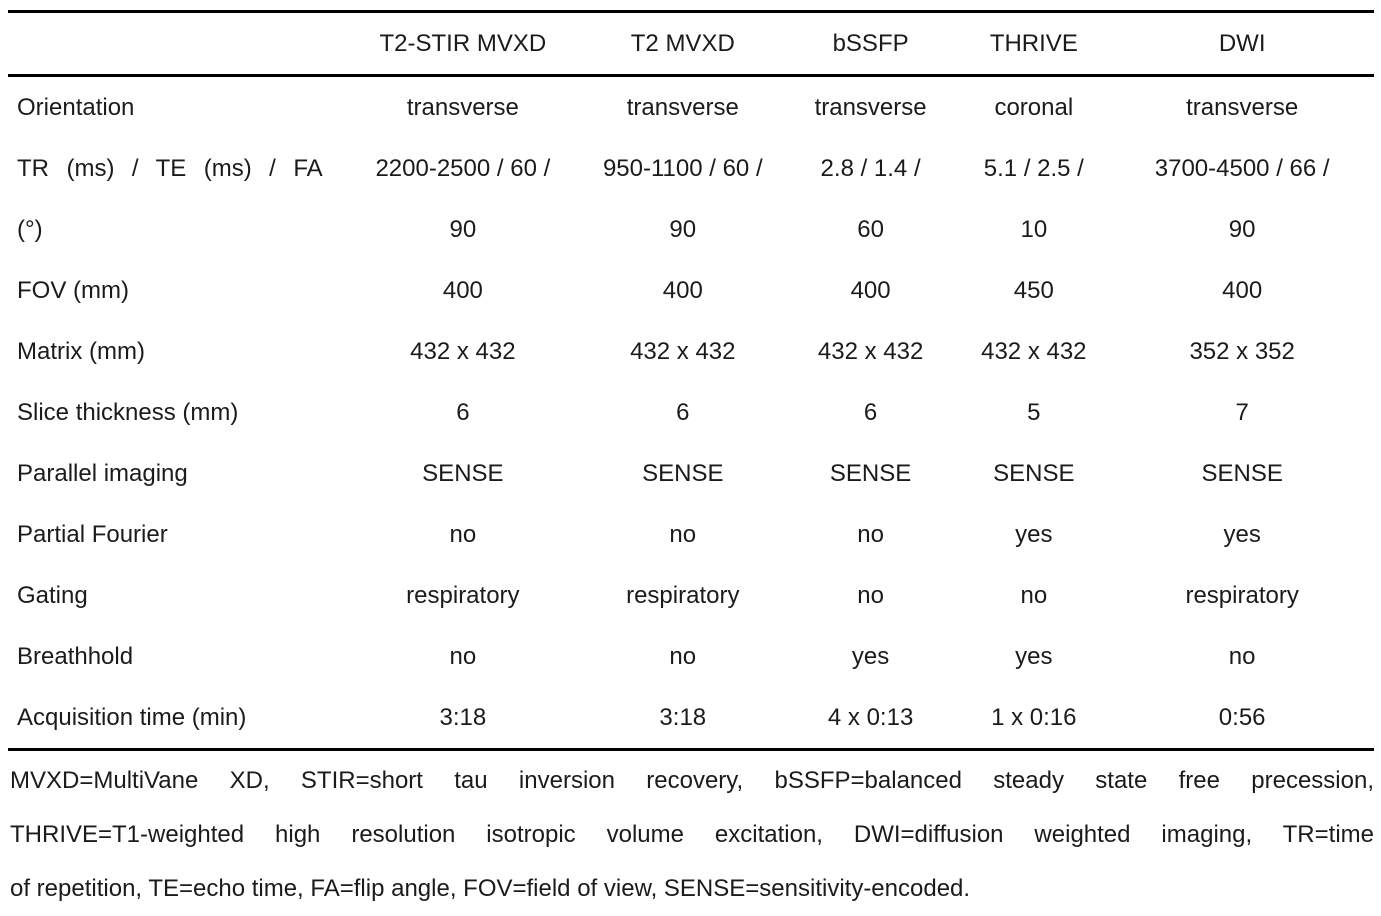  What do you see at coordinates (1242, 199) in the screenshot?
I see `parameter-cell: 3700-4500 / 66 / 90` at bounding box center [1242, 199].